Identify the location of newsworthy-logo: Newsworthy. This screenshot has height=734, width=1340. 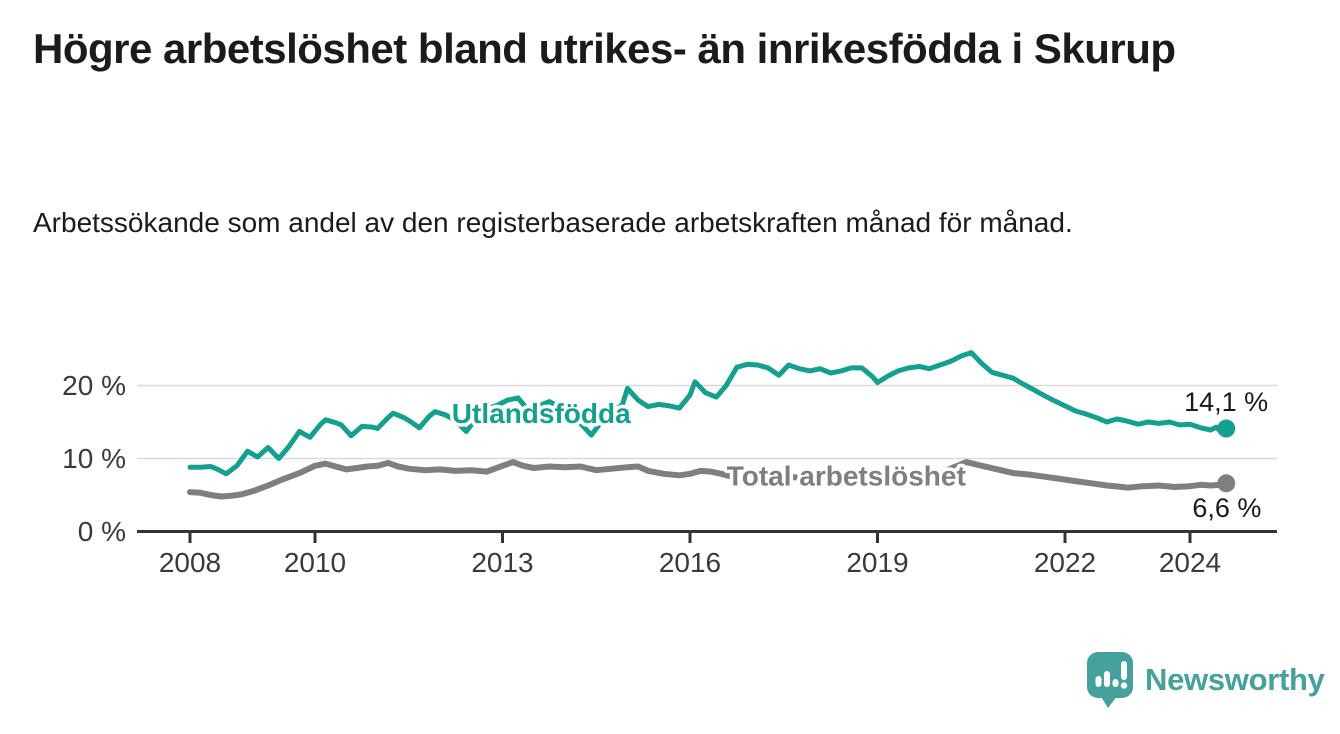
(1205, 680).